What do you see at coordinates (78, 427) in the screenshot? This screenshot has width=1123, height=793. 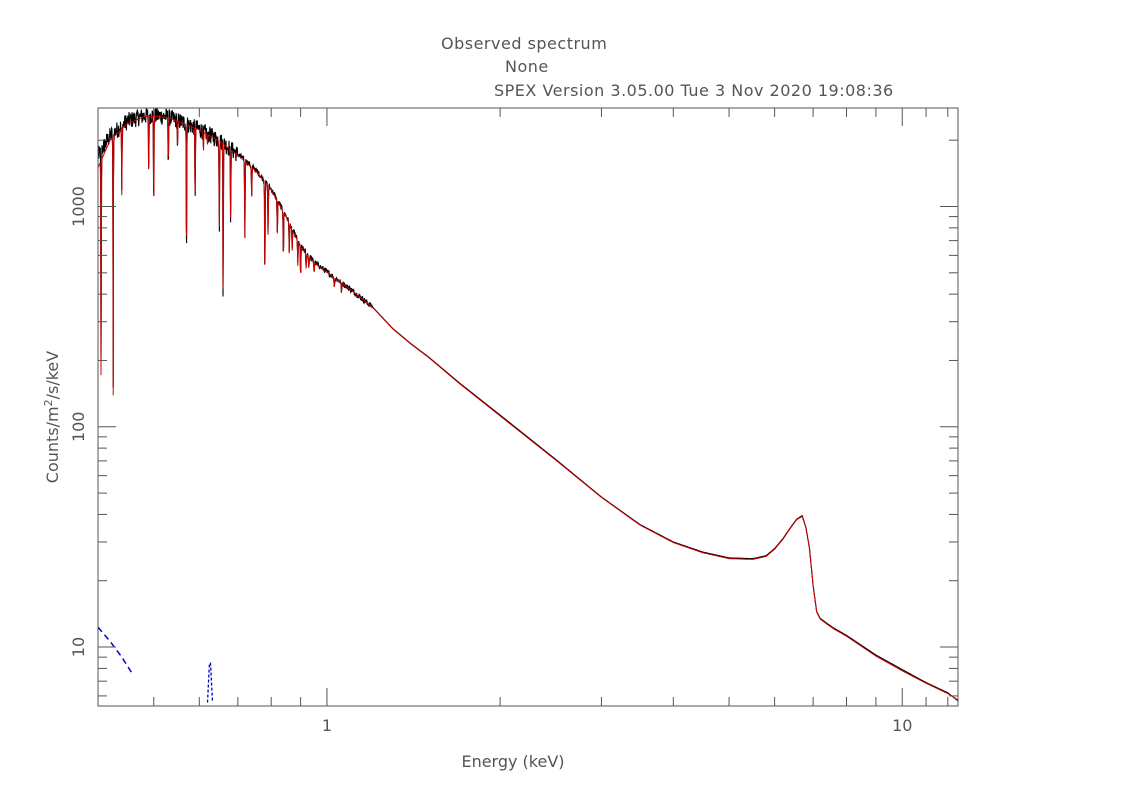 I see `y-tick-label: 100` at bounding box center [78, 427].